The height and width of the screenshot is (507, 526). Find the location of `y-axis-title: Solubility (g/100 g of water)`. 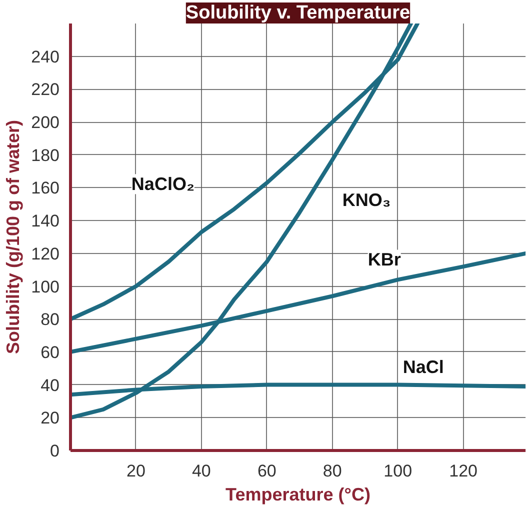

y-axis-title: Solubility (g/100 g of water) is located at coordinates (13, 237).